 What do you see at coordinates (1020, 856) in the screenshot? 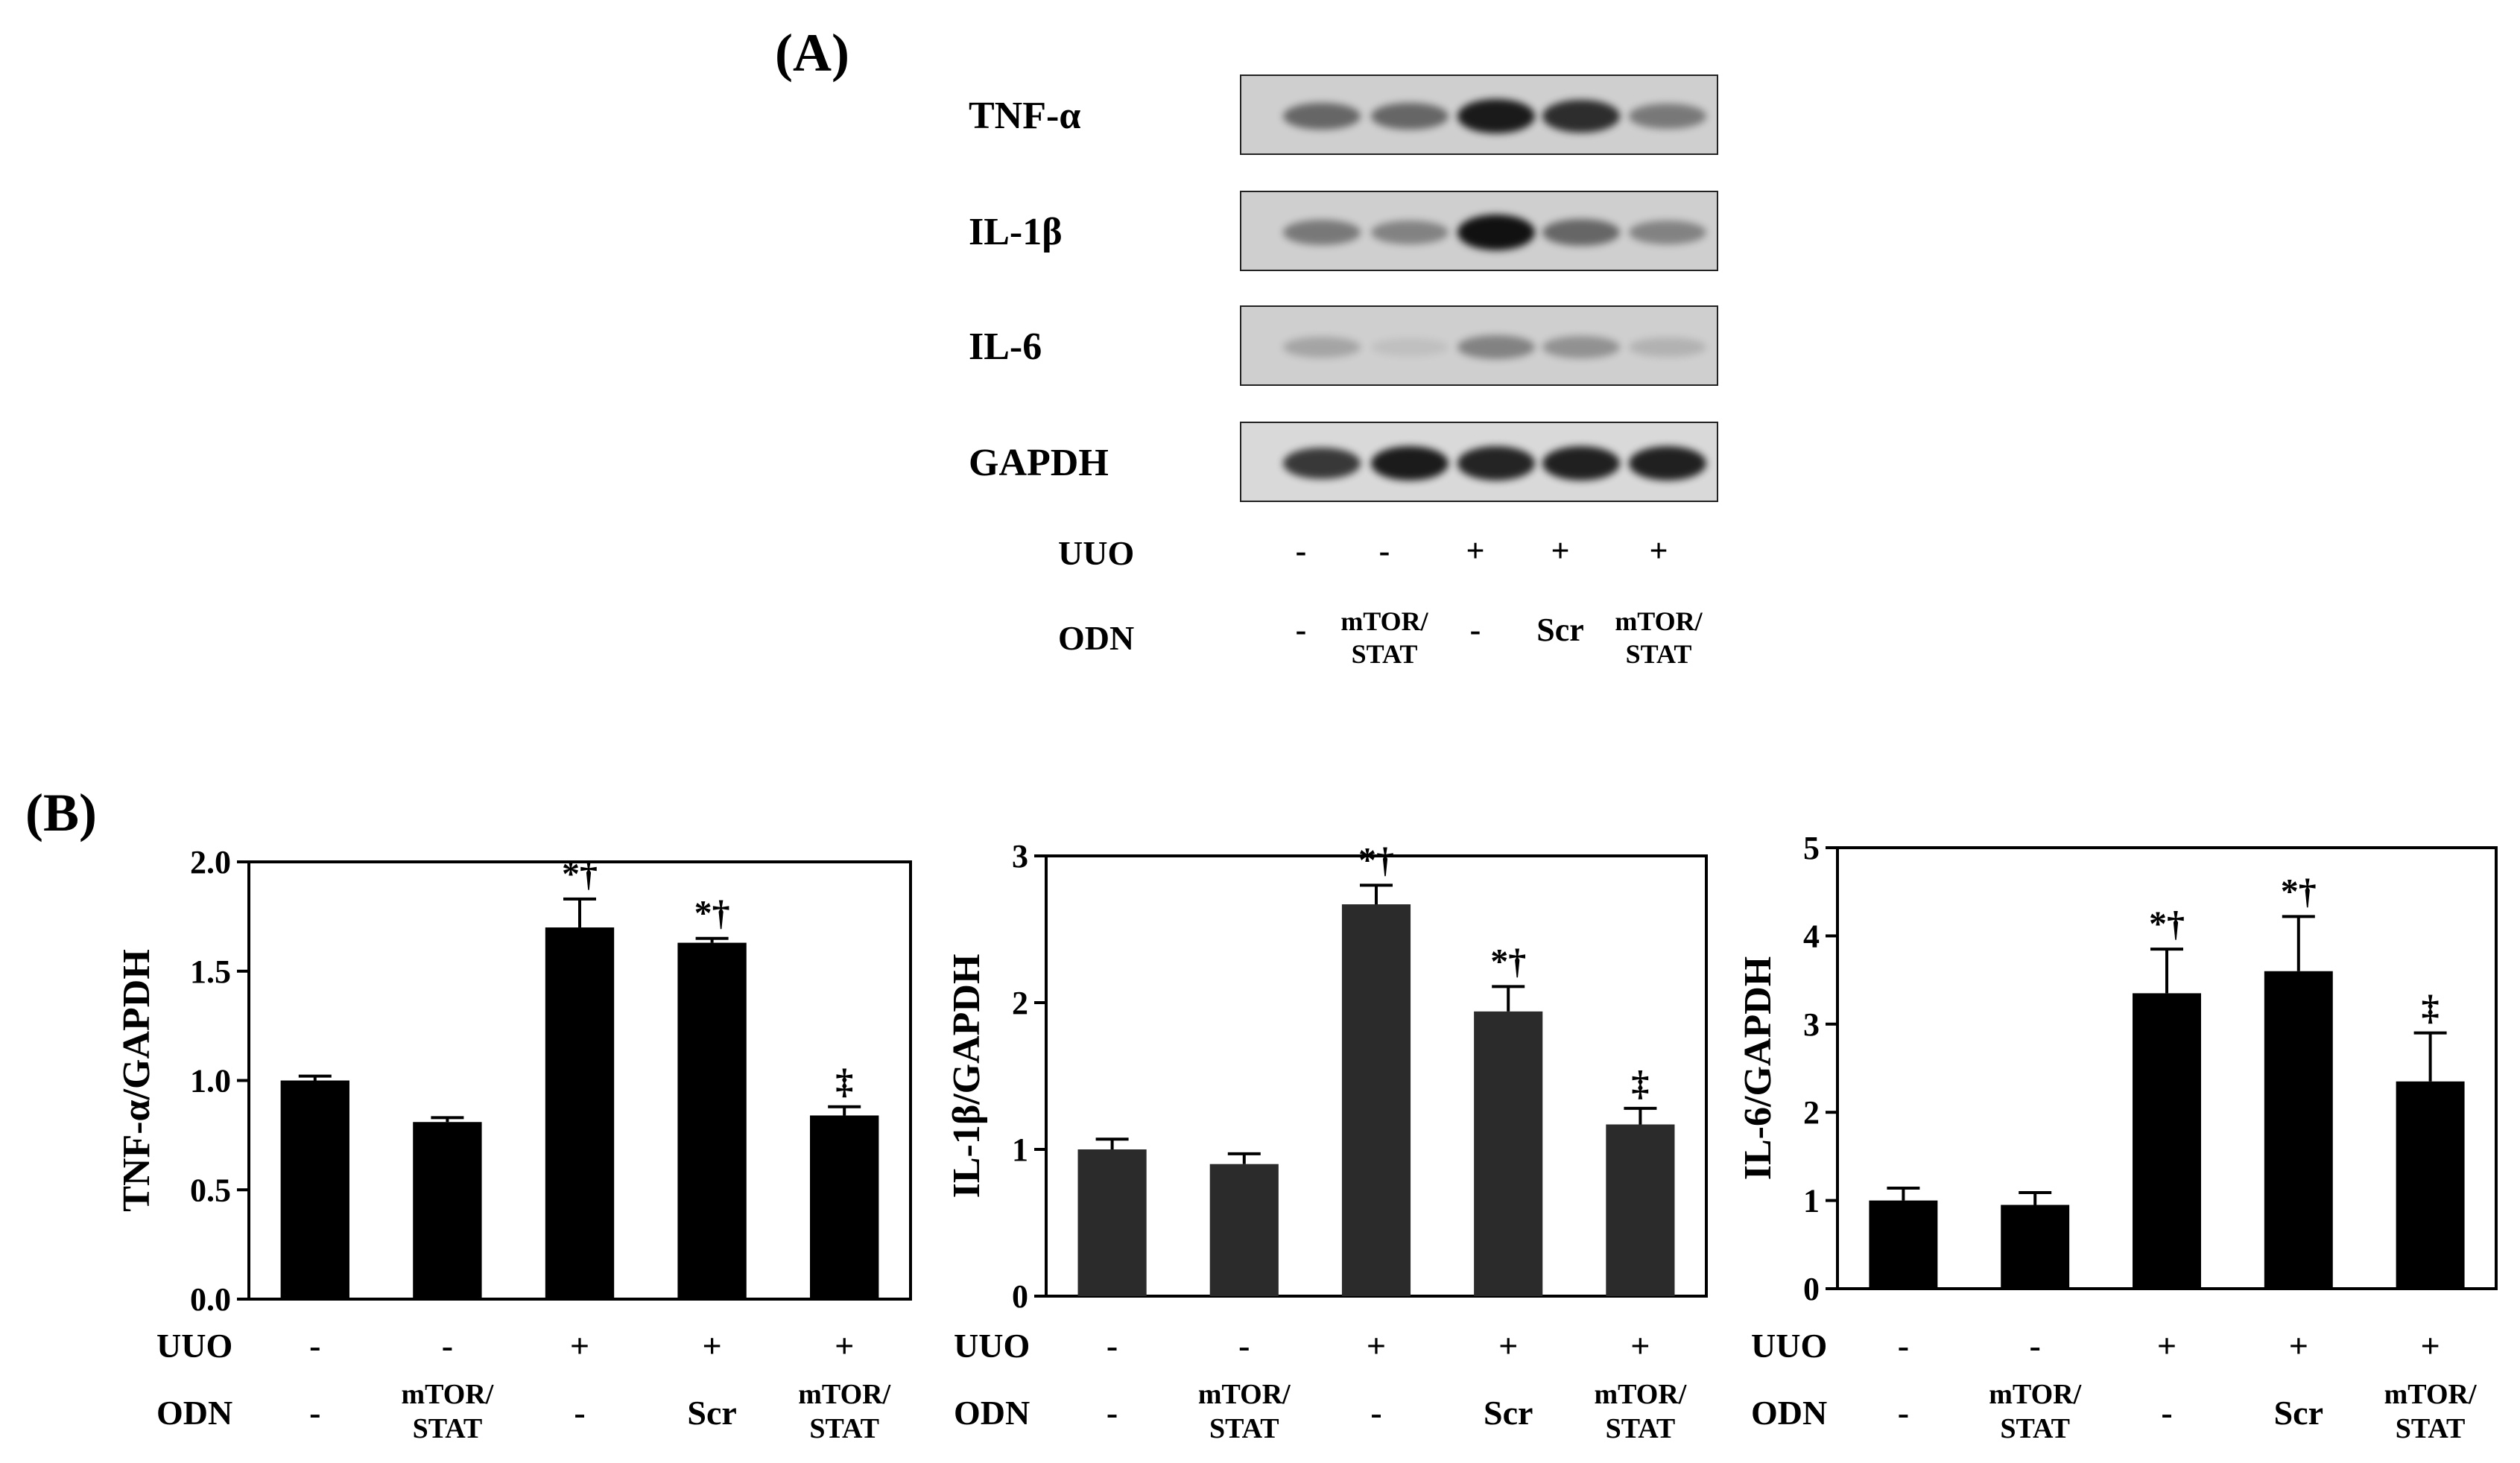
I see `y-tick-label: 3` at bounding box center [1020, 856].